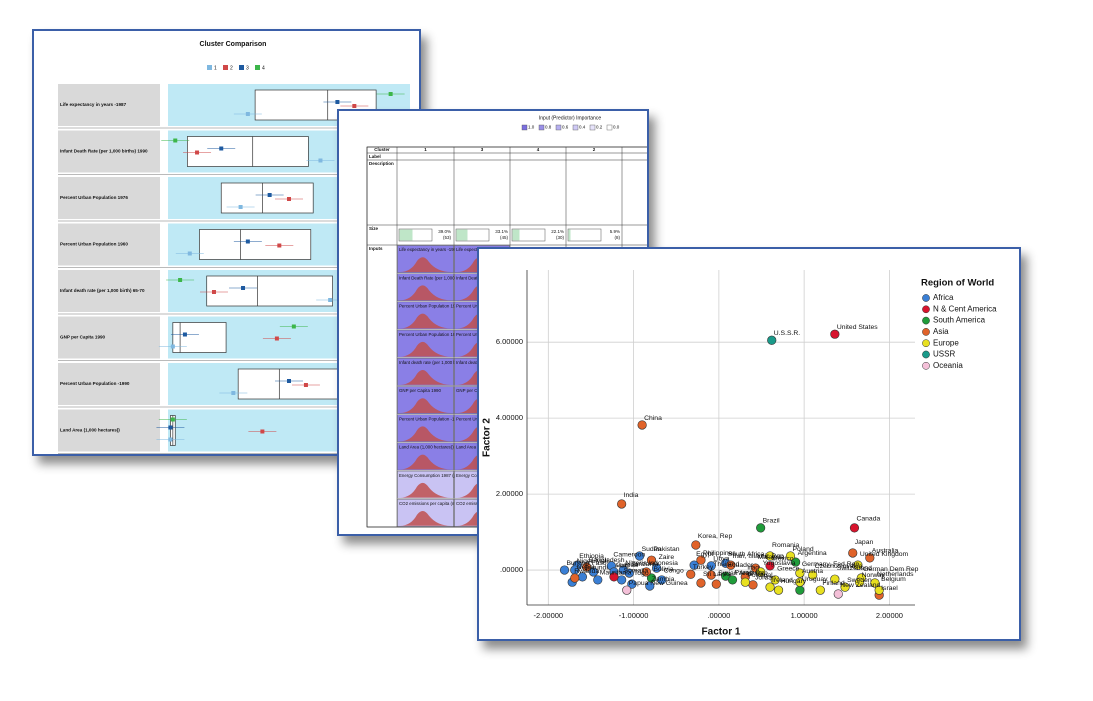 The height and width of the screenshot is (701, 1093). I want to click on size-percent: 33.1%, so click(501, 231).